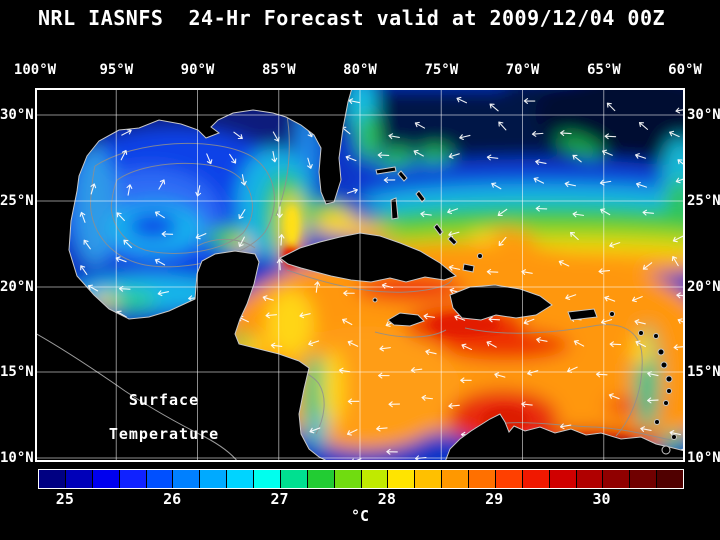  Describe the element at coordinates (197, 70) in the screenshot. I see `lon-tick-label: 90°W` at that location.